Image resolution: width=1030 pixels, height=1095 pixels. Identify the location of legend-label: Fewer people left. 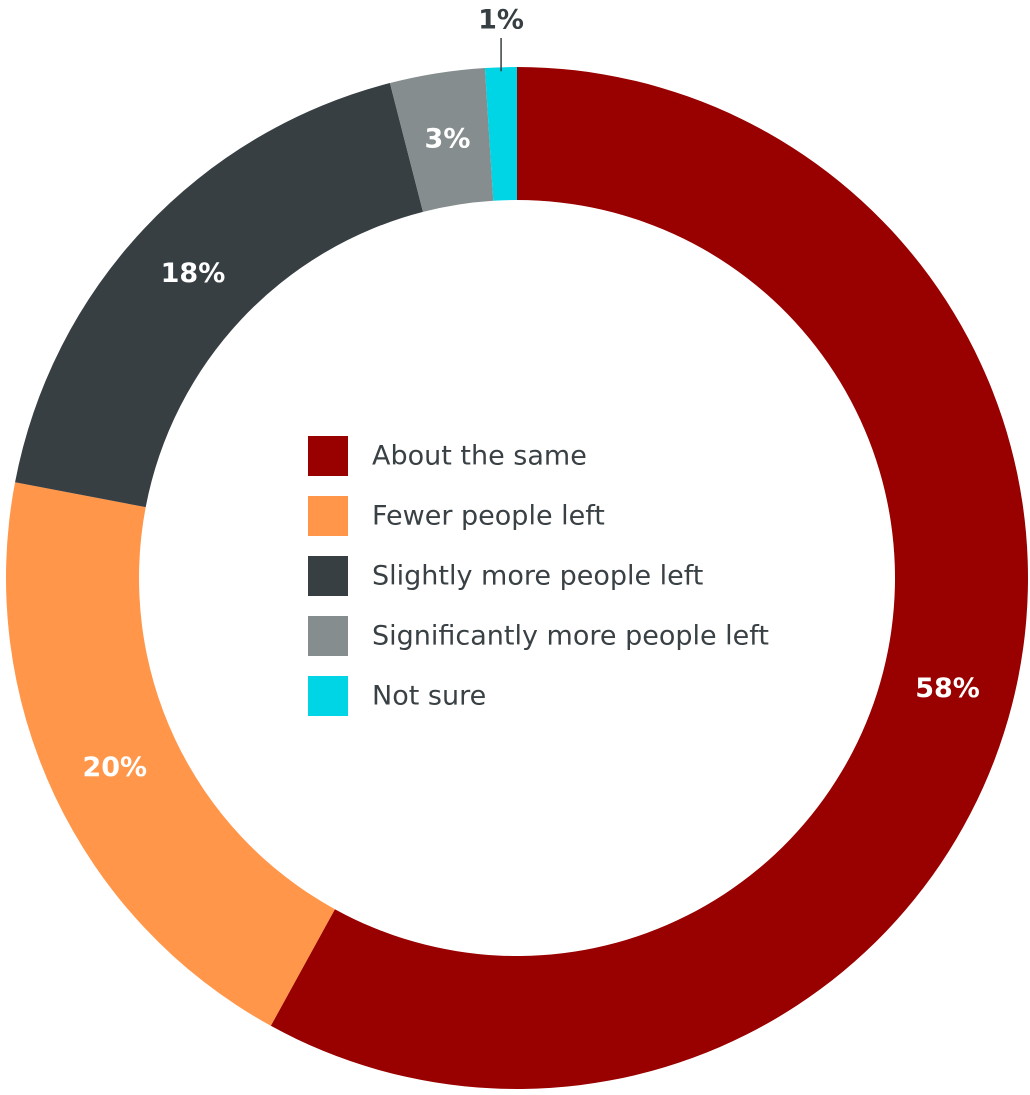
(488, 516).